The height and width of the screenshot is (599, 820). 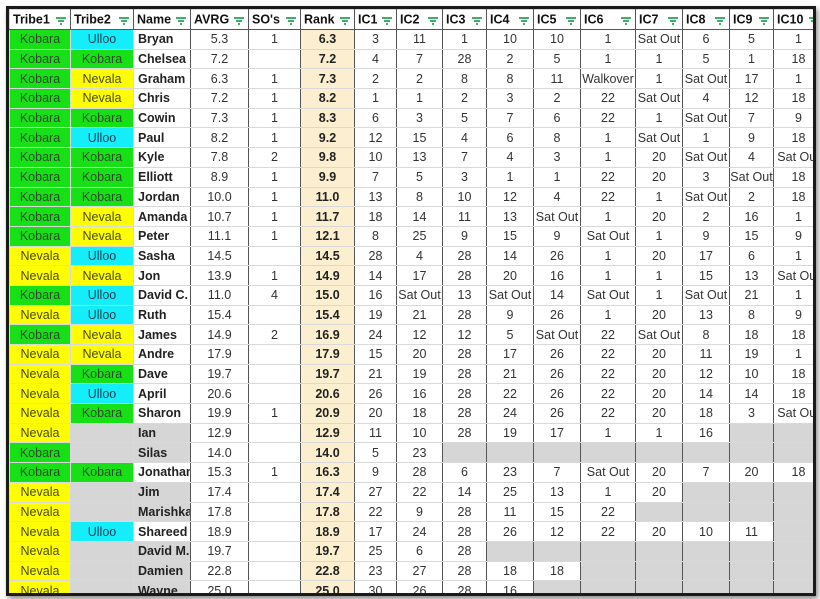 I want to click on ic8-cell, so click(x=706, y=551).